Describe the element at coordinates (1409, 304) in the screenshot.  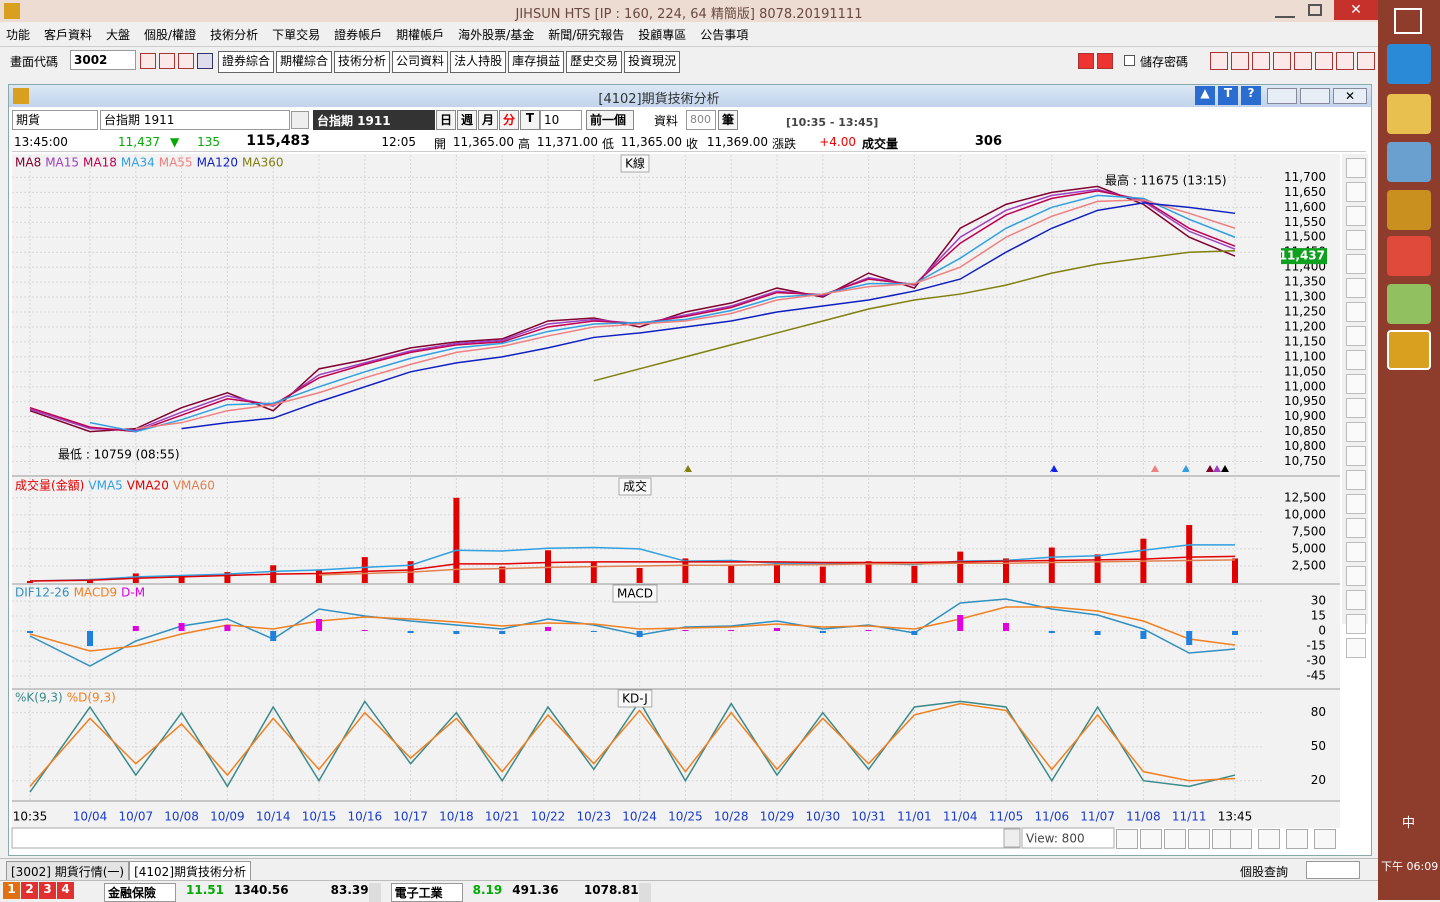
I see `app-notes` at that location.